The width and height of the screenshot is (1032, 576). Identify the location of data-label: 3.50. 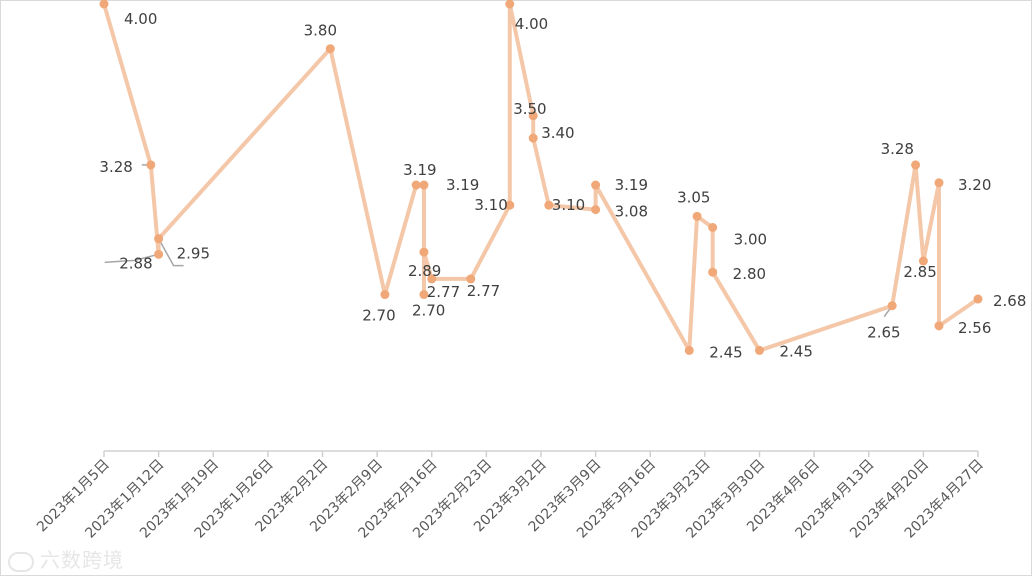
(529, 109).